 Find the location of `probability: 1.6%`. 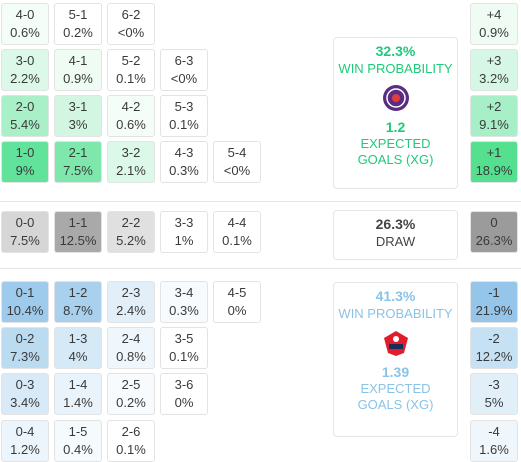

probability: 1.6% is located at coordinates (494, 449).